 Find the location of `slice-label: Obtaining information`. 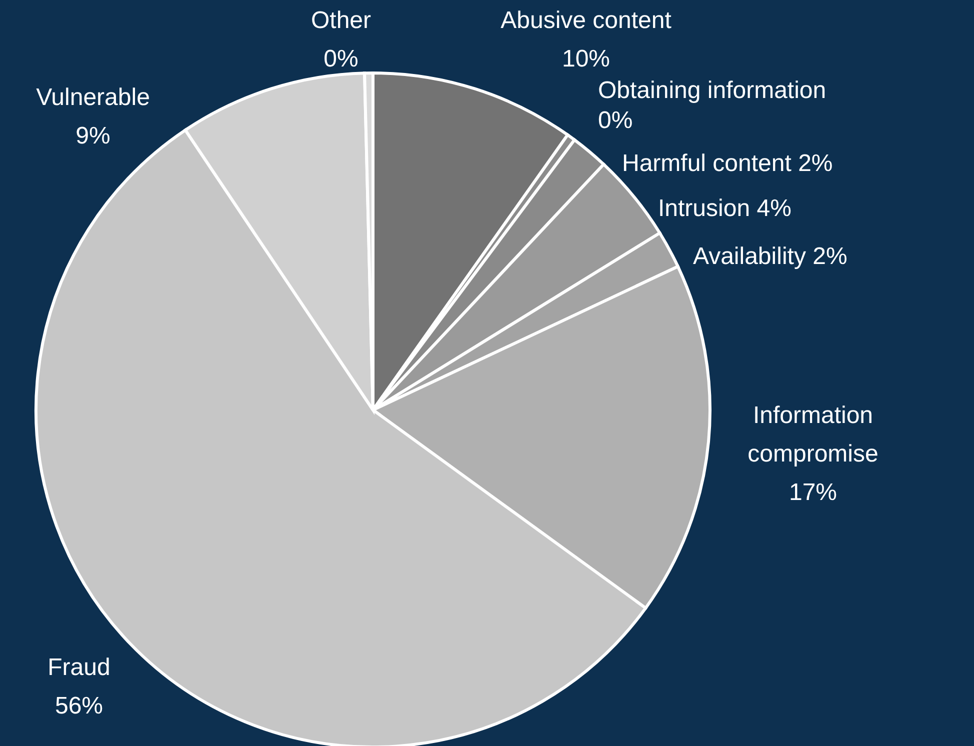

slice-label: Obtaining information is located at coordinates (712, 90).